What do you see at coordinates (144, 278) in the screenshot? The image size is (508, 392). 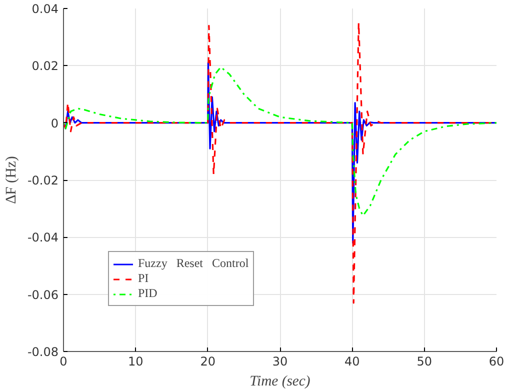 I see `legend-label: PI` at bounding box center [144, 278].